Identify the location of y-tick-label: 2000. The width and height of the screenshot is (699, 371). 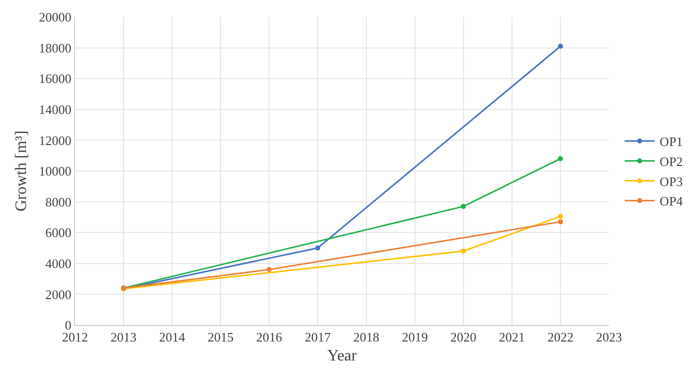
(58, 294).